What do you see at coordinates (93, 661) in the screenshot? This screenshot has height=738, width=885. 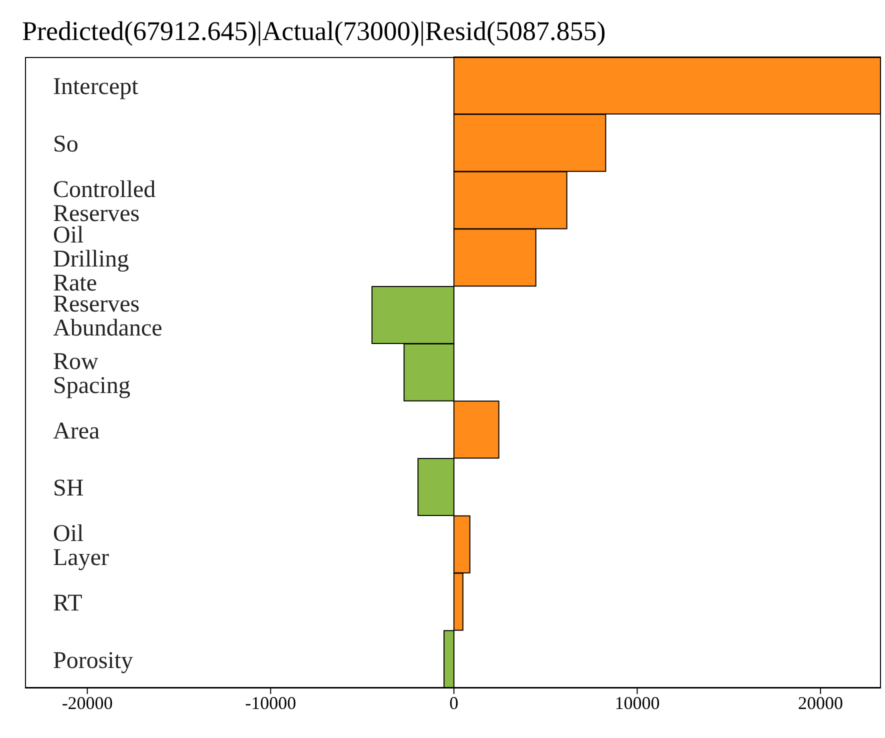 I see `y-tick-label: Porosity` at bounding box center [93, 661].